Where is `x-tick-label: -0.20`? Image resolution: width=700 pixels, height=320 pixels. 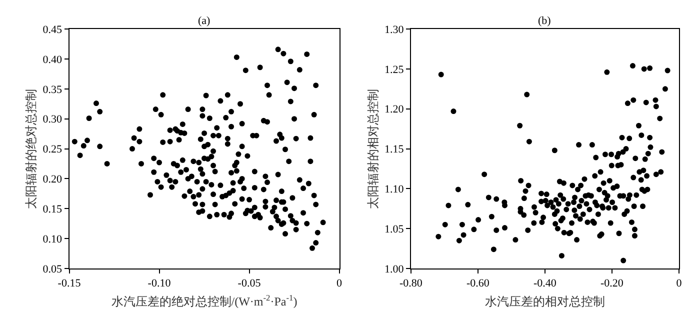
x-tick-label: -0.20 is located at coordinates (612, 284).